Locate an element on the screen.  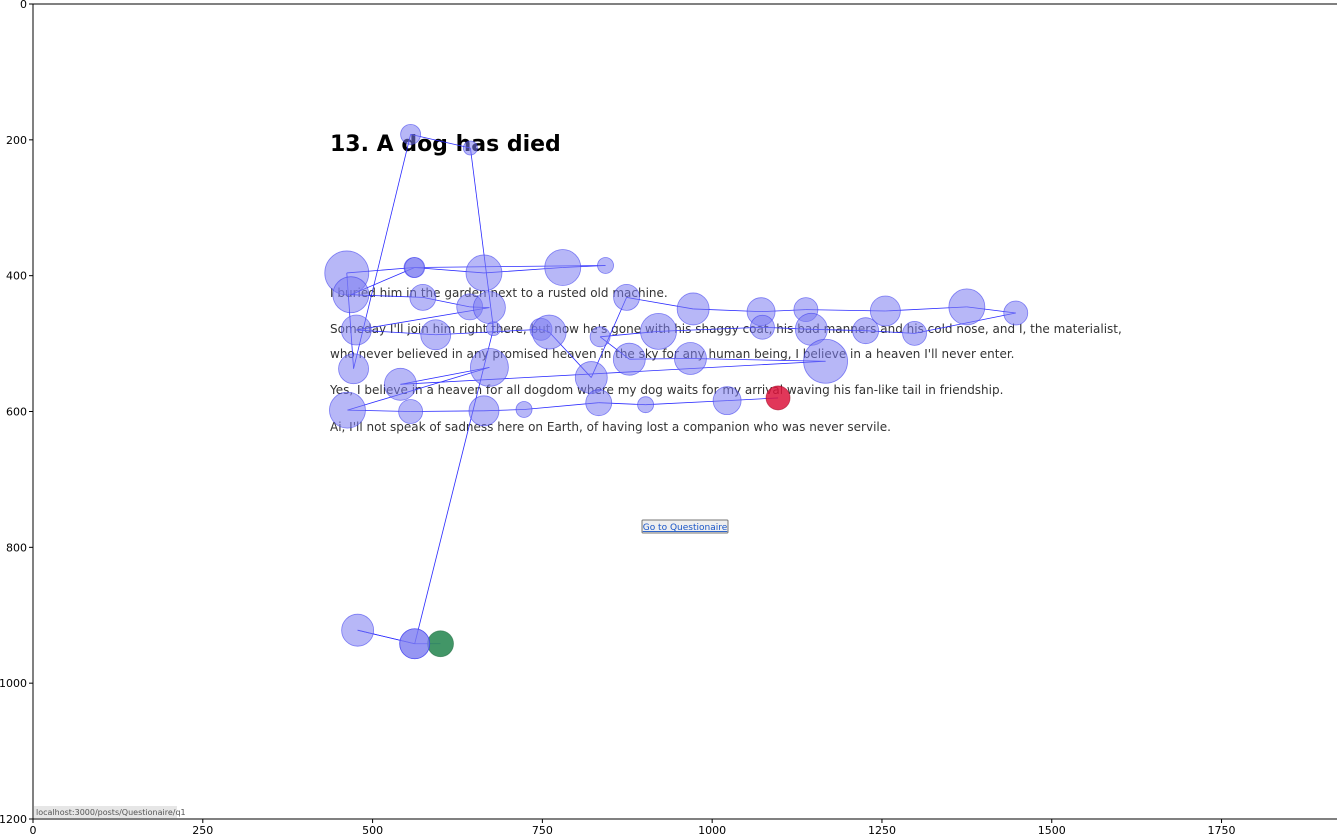
status-bar: localhost:3000/posts/Questionaire/q1 is located at coordinates (110, 812).